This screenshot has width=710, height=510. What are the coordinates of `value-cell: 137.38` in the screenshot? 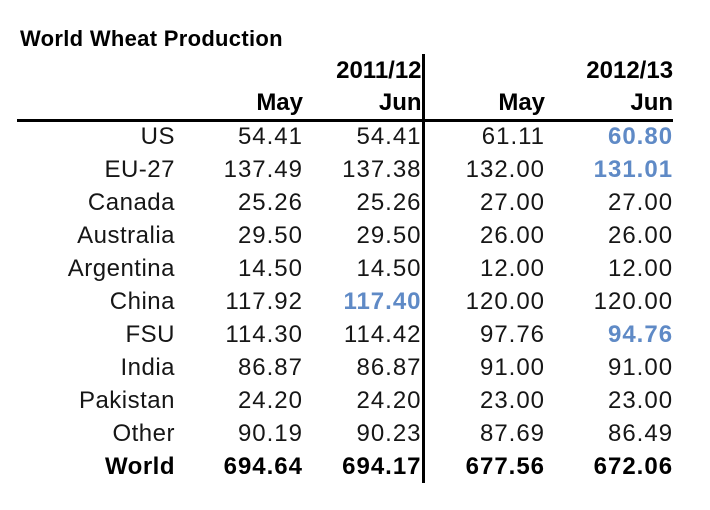 It's located at (382, 169).